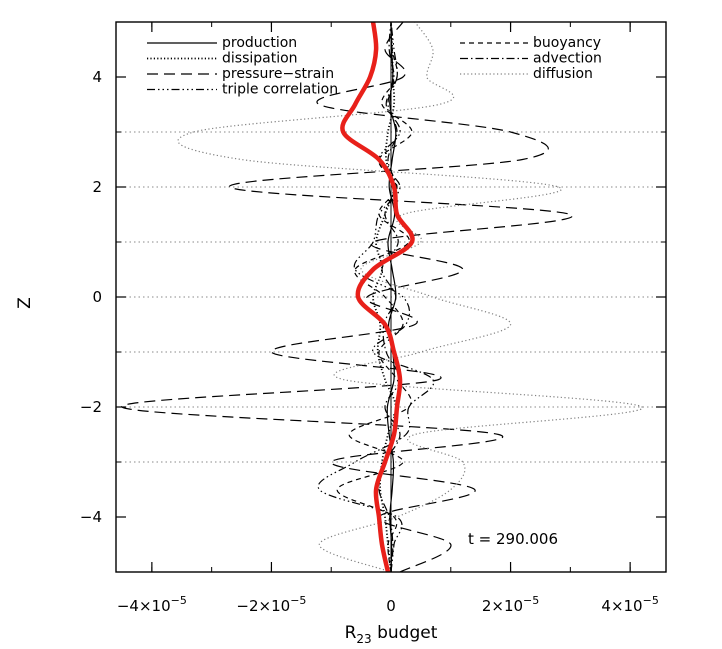  Describe the element at coordinates (280, 90) in the screenshot. I see `legend-label: triple correlation` at that location.